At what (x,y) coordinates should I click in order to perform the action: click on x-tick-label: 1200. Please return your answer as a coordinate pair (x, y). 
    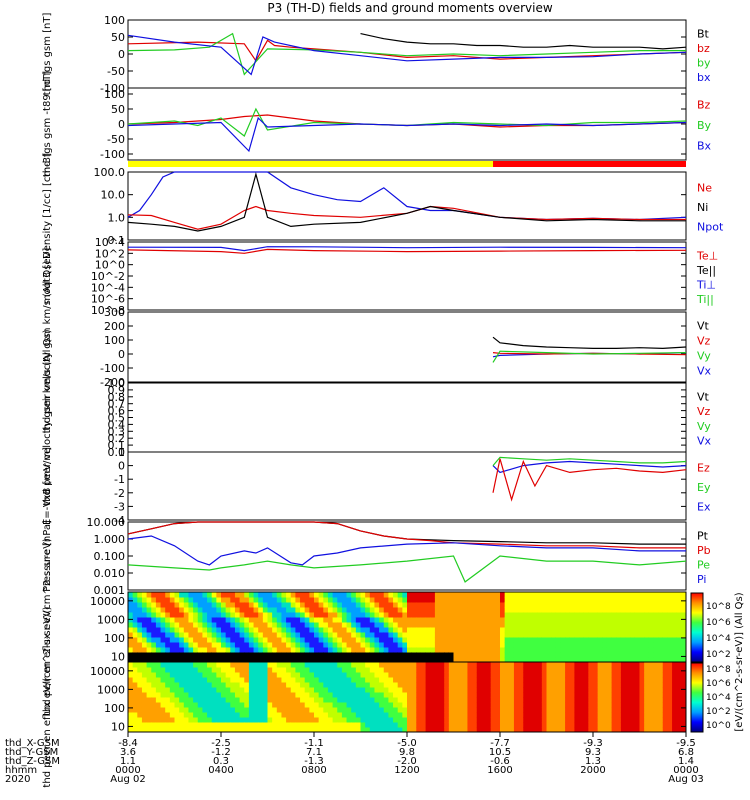
    Looking at the image, I should click on (406, 770).